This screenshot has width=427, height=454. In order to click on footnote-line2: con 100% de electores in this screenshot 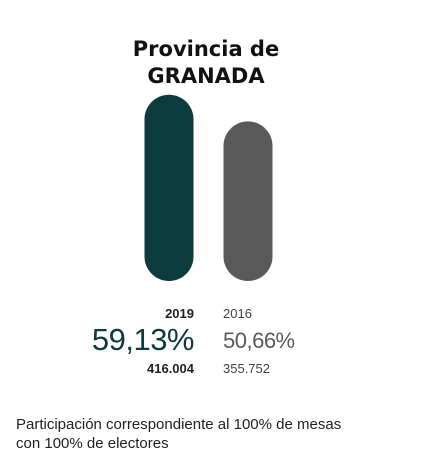, I will do `click(92, 443)`.